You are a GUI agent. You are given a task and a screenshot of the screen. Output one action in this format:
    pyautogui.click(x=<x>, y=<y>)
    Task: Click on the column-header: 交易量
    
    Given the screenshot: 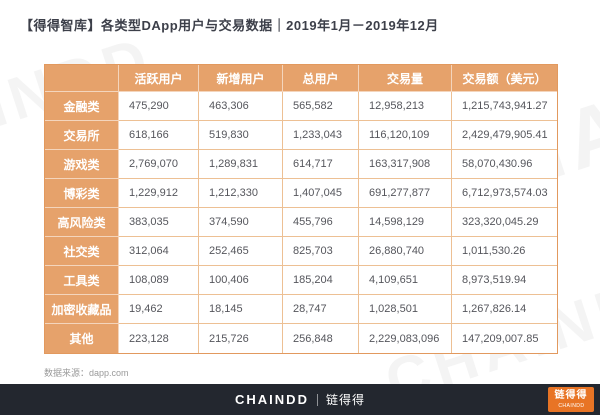 What is the action you would take?
    pyautogui.click(x=405, y=78)
    